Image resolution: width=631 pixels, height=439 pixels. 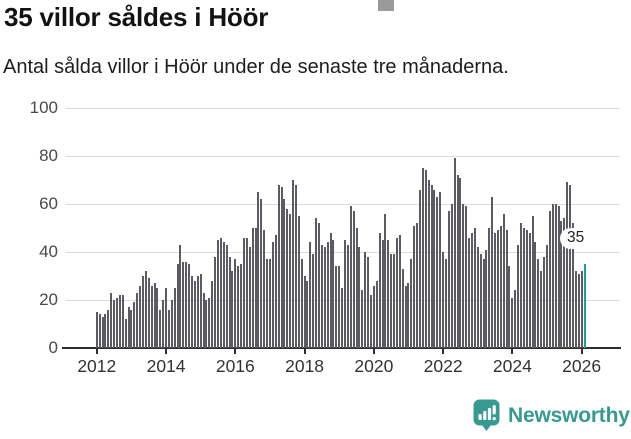 I want to click on x-tick-2026, so click(x=581, y=351).